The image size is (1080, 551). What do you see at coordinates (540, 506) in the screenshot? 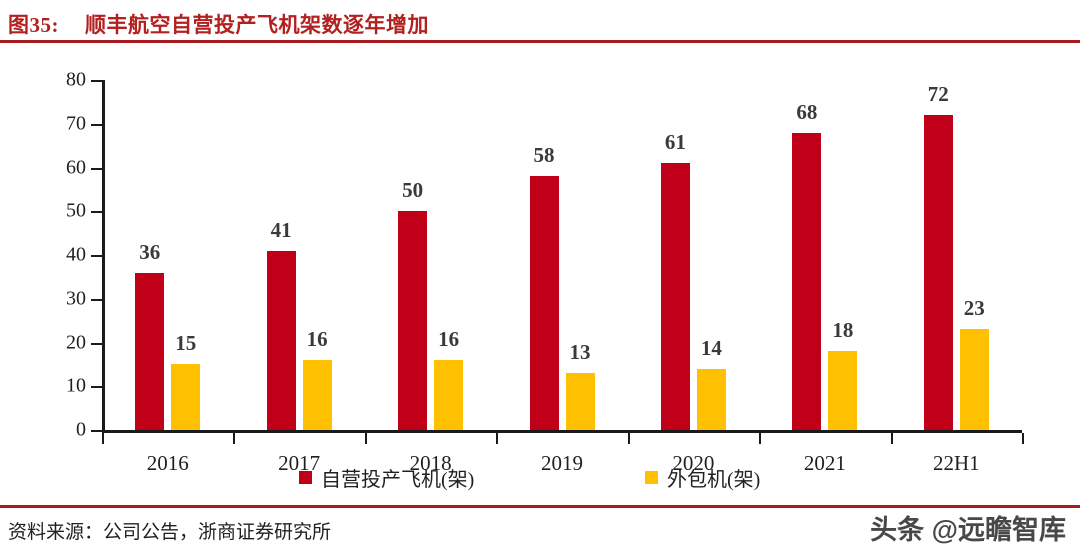
I see `footer-divider` at bounding box center [540, 506].